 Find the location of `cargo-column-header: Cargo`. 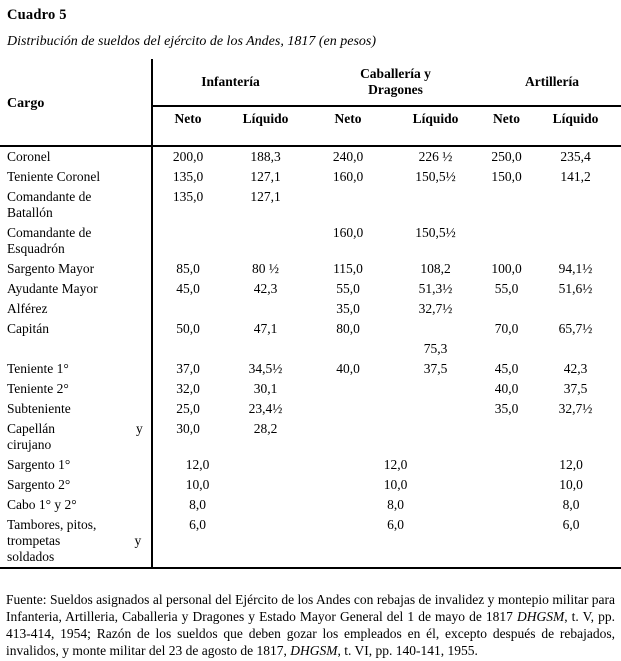

cargo-column-header: Cargo is located at coordinates (76, 103).